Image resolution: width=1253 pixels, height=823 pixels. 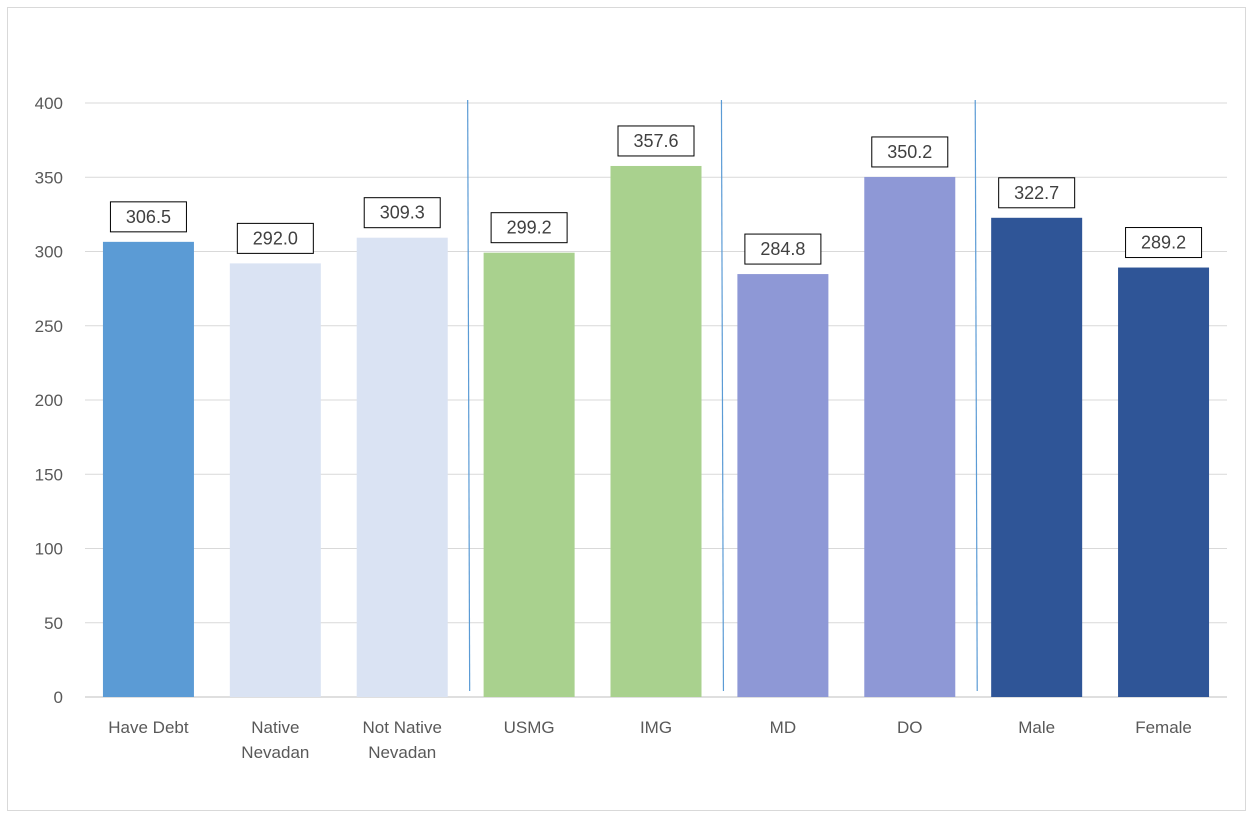 I want to click on y-tick-label: 300, so click(x=49, y=252).